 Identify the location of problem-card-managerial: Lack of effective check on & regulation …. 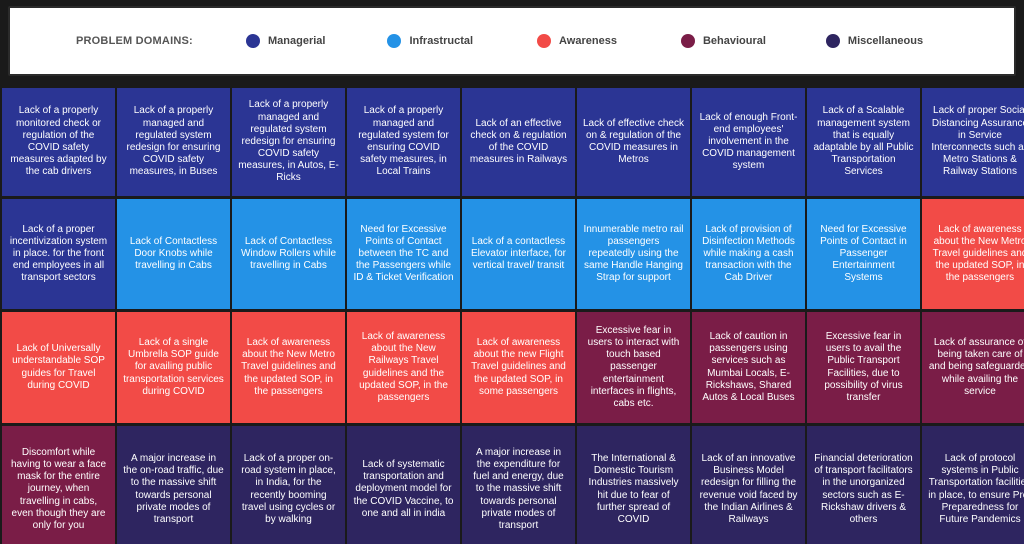
(633, 142).